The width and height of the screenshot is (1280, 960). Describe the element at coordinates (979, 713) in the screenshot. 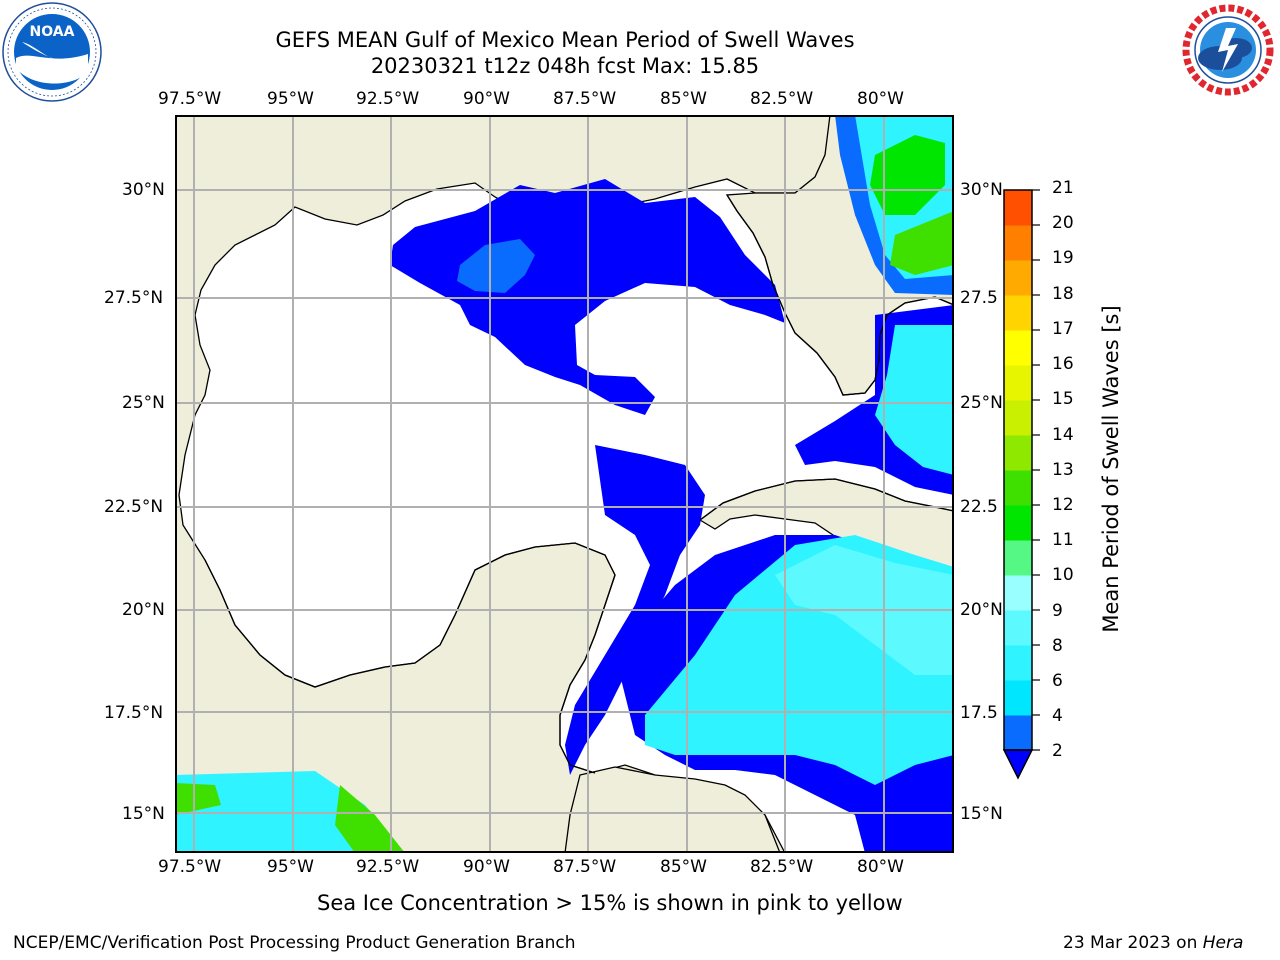

I see `lat-label-right-6: 17.5` at that location.